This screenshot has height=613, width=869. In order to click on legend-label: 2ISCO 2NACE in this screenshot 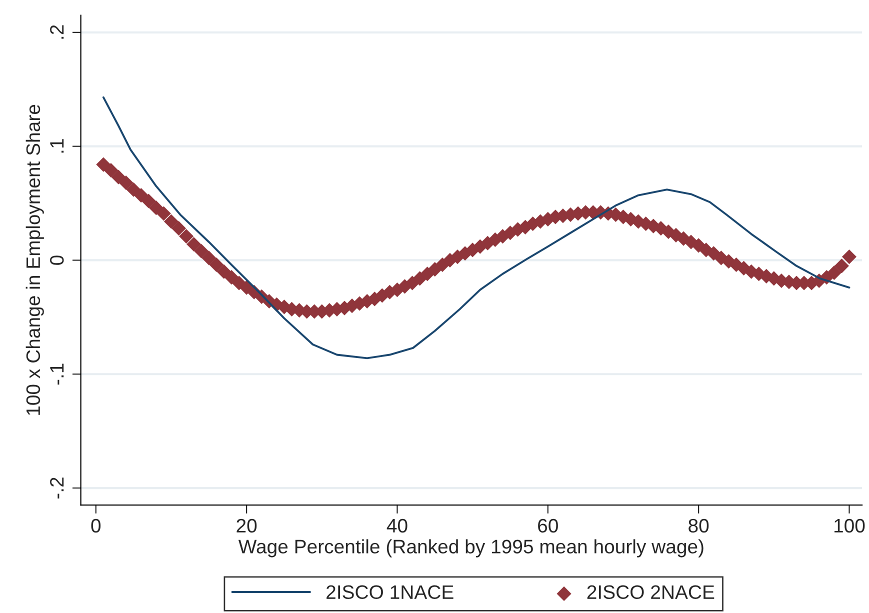, I will do `click(650, 592)`.